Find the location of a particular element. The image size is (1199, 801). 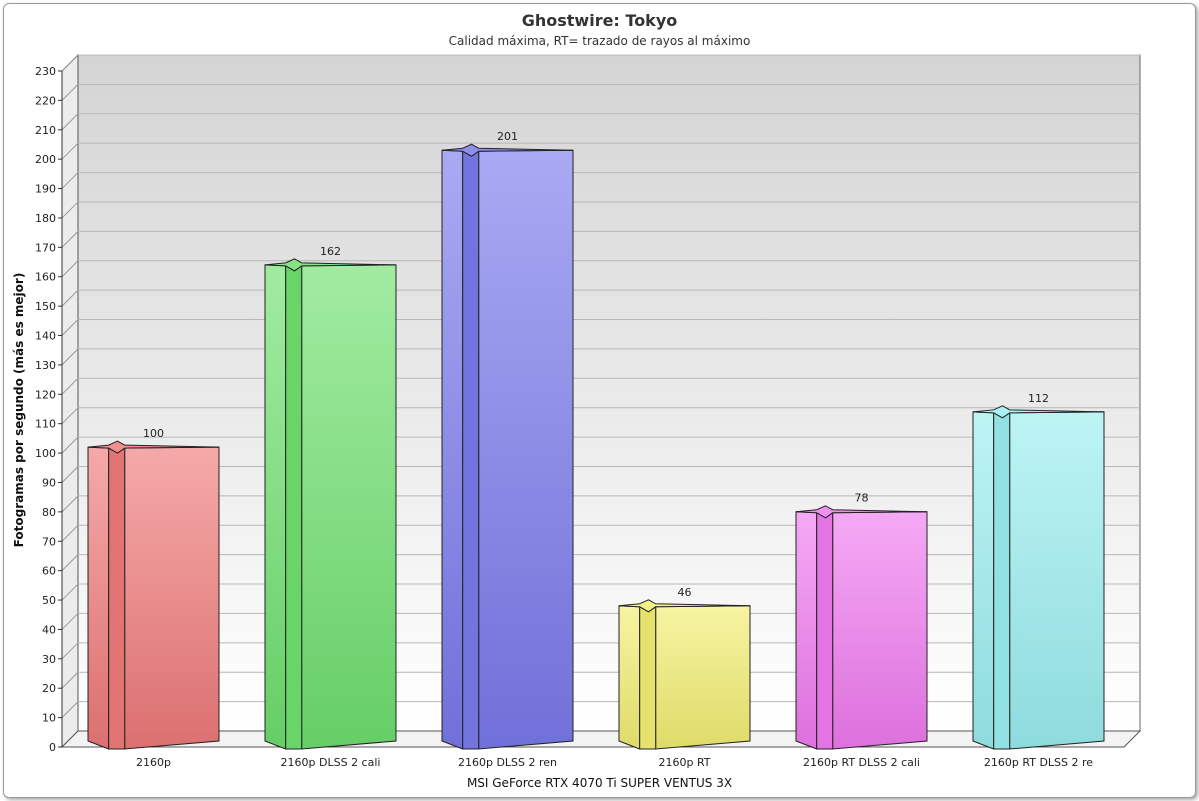

y-tick-label: 10 is located at coordinates (49, 718).